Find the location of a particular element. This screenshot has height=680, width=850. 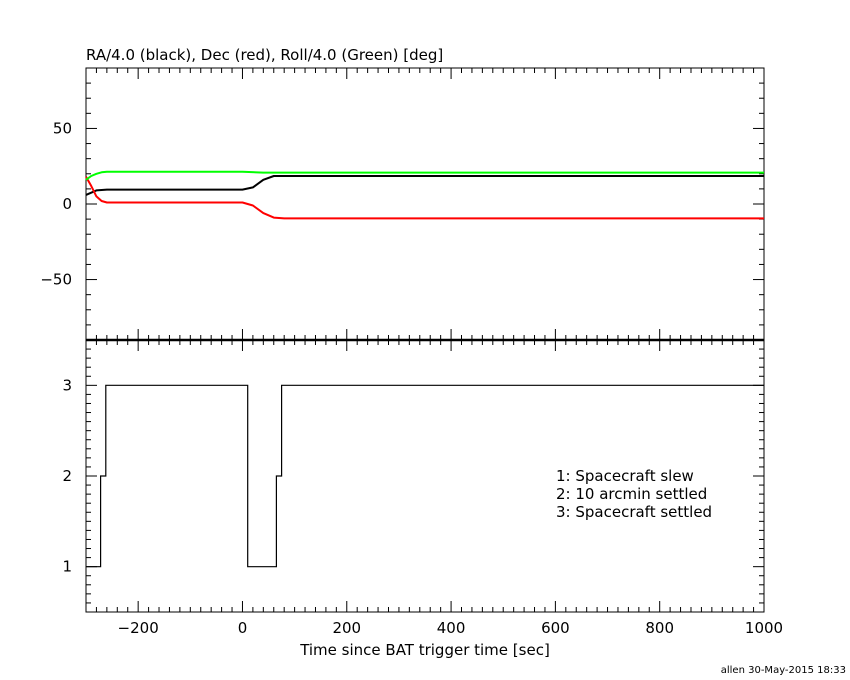

x-tick-label: −200 is located at coordinates (138, 628).